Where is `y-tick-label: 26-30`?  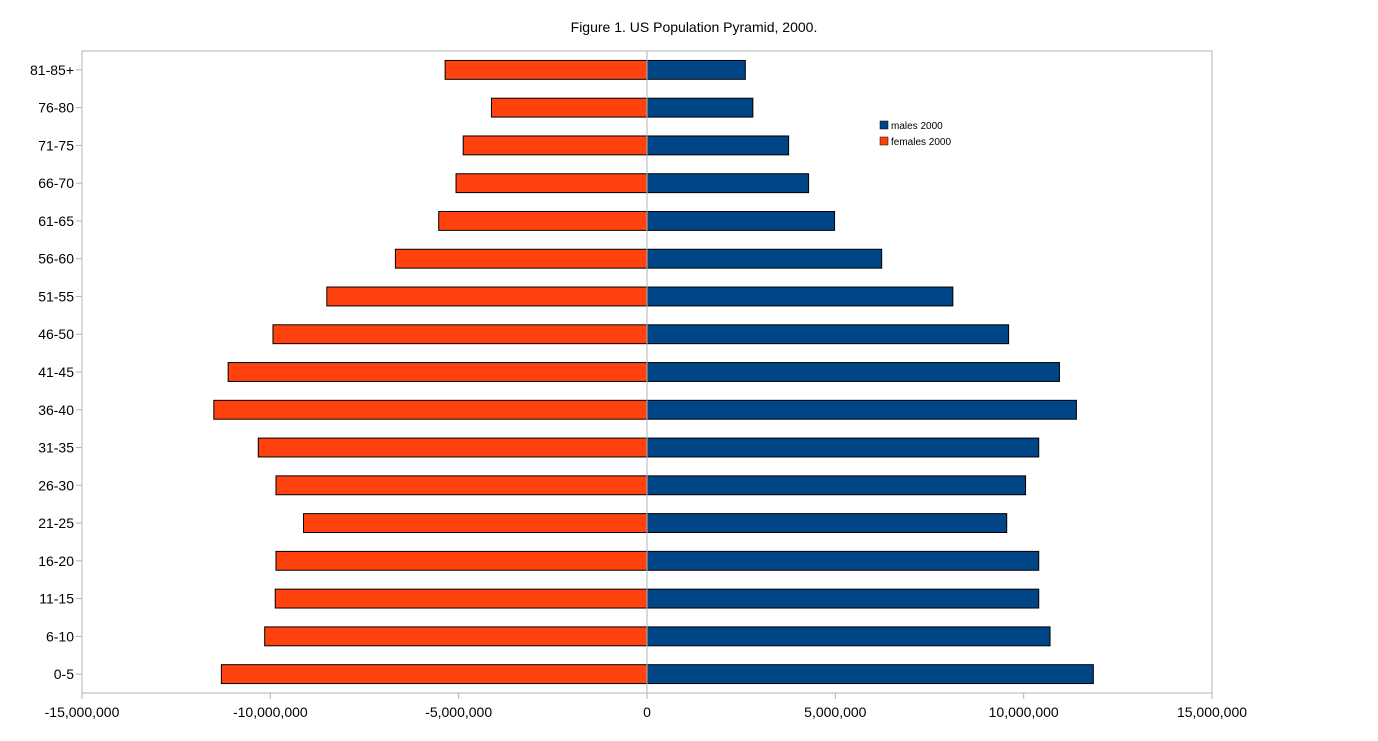 y-tick-label: 26-30 is located at coordinates (56, 485).